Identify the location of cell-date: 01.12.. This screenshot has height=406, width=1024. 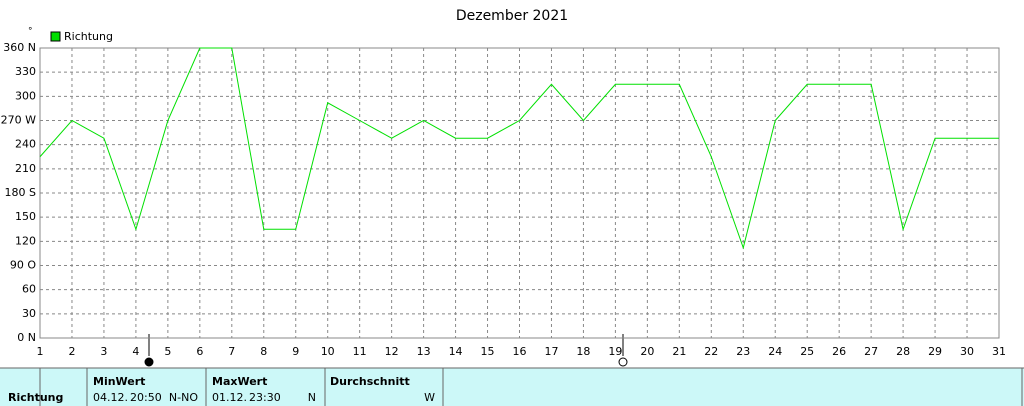
(229, 397).